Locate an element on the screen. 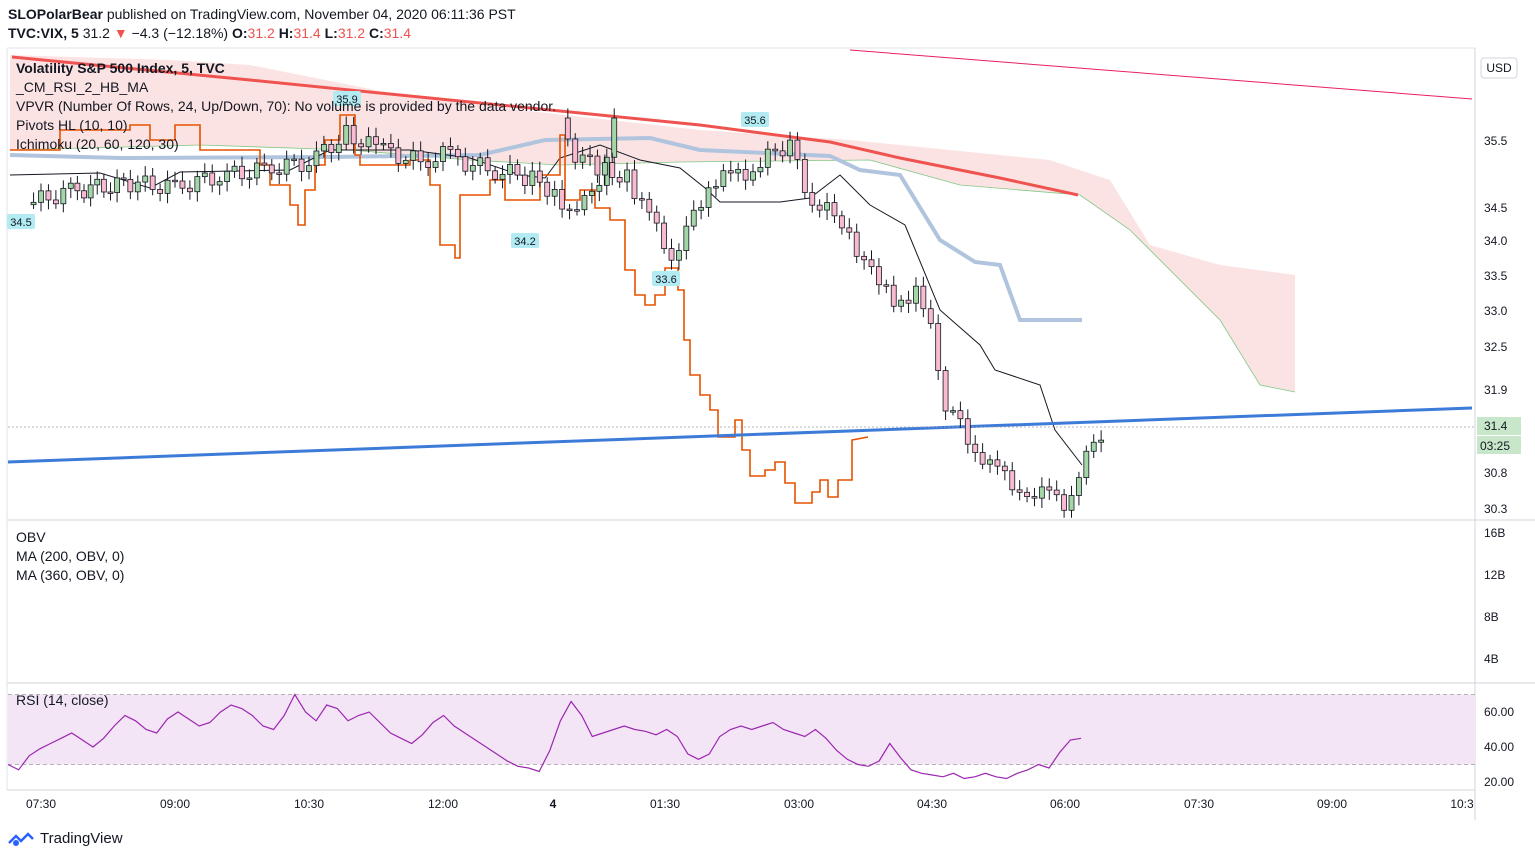 Image resolution: width=1535 pixels, height=861 pixels. ohlc-key: L: is located at coordinates (331, 33).